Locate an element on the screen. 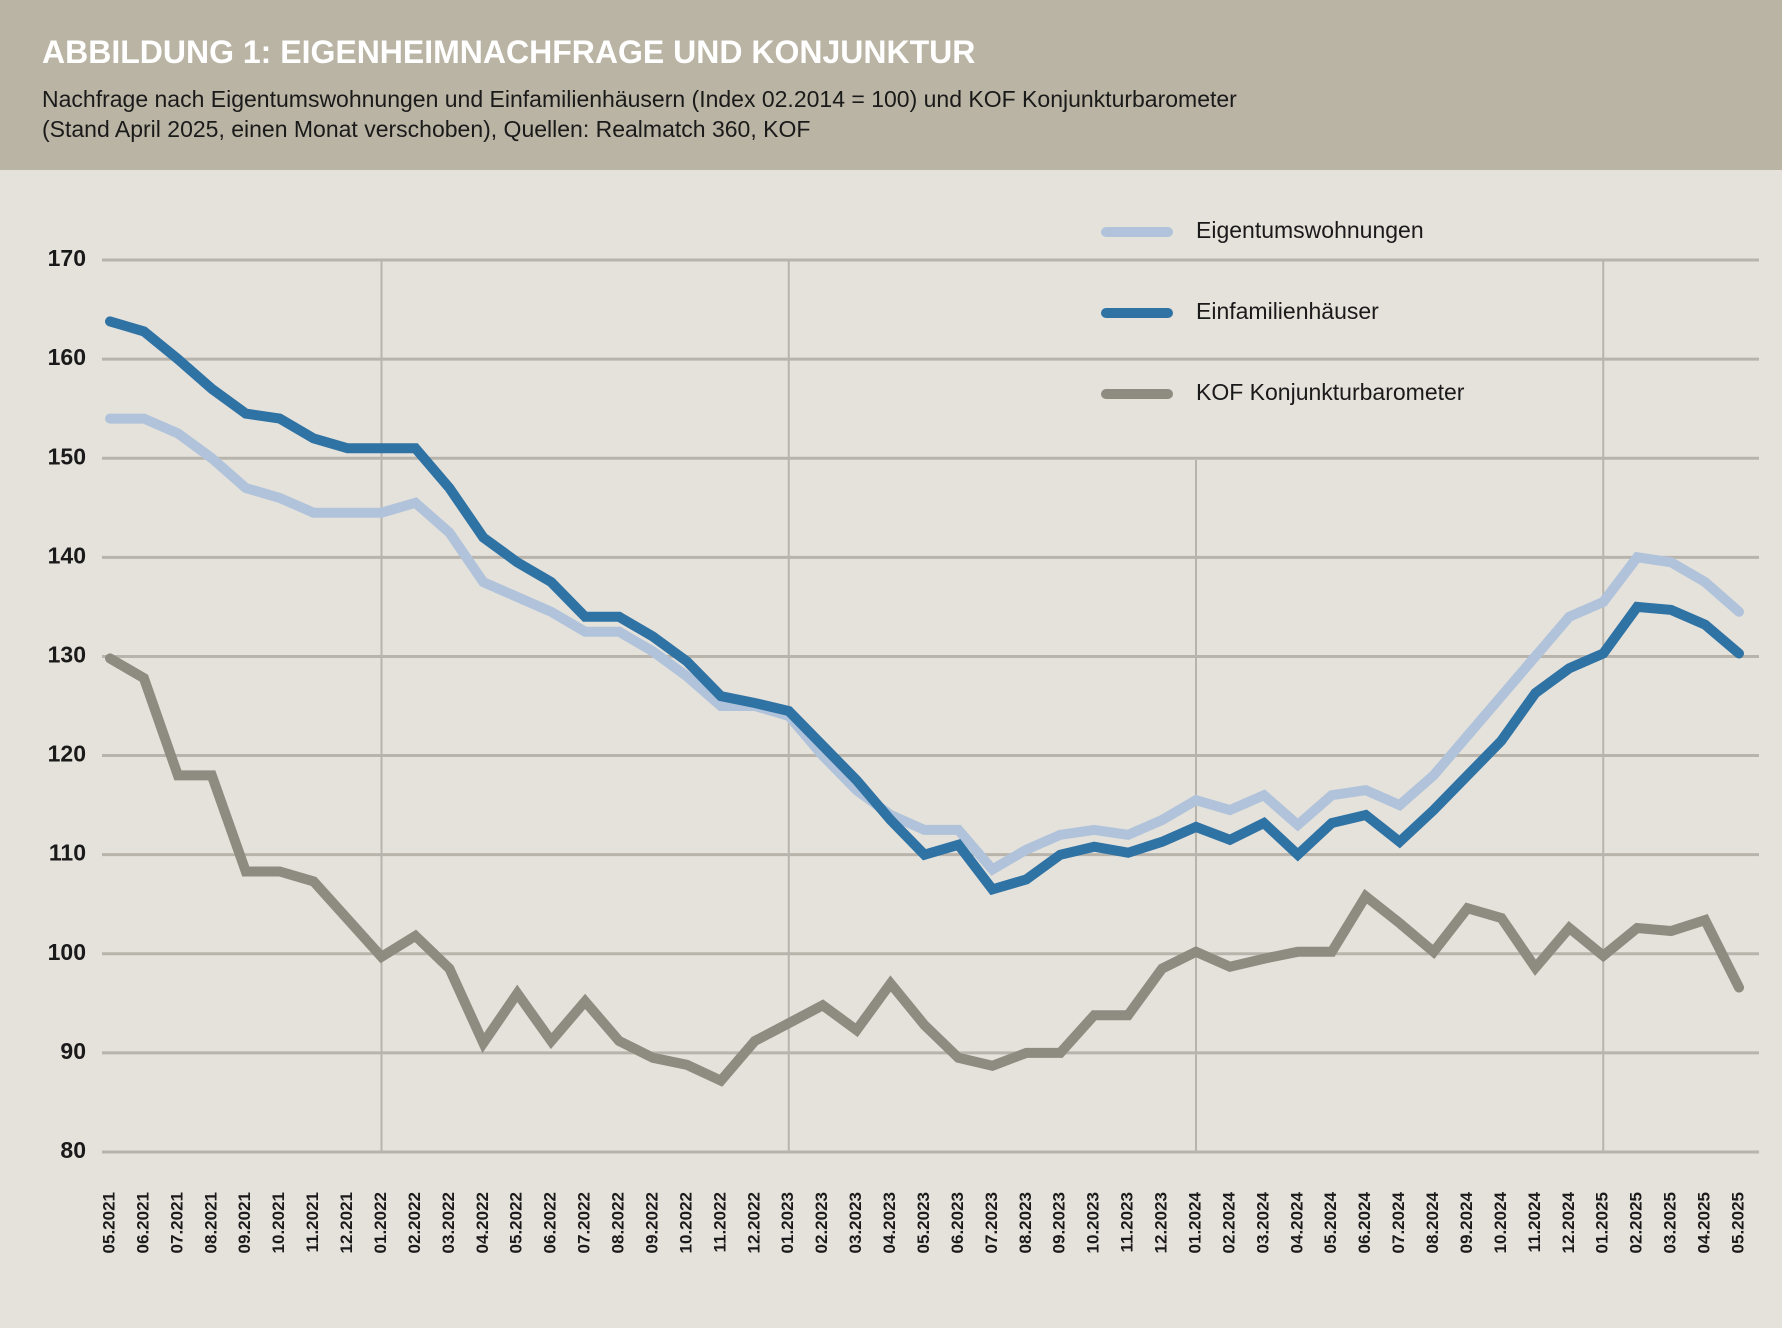 The width and height of the screenshot is (1782, 1328). header-band is located at coordinates (891, 85).